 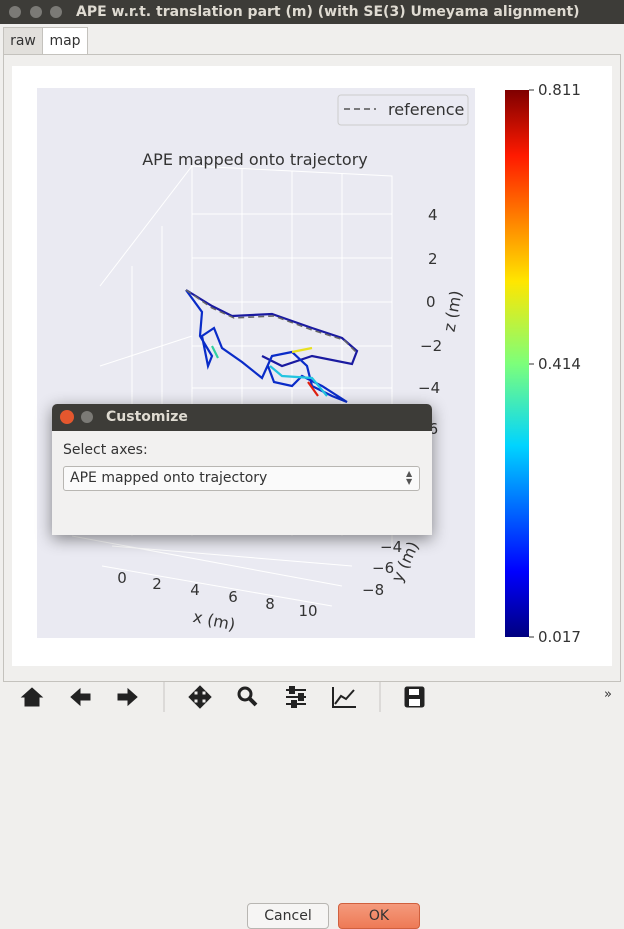 I want to click on y-ticks: −4 −6 −8, so click(x=382, y=568).